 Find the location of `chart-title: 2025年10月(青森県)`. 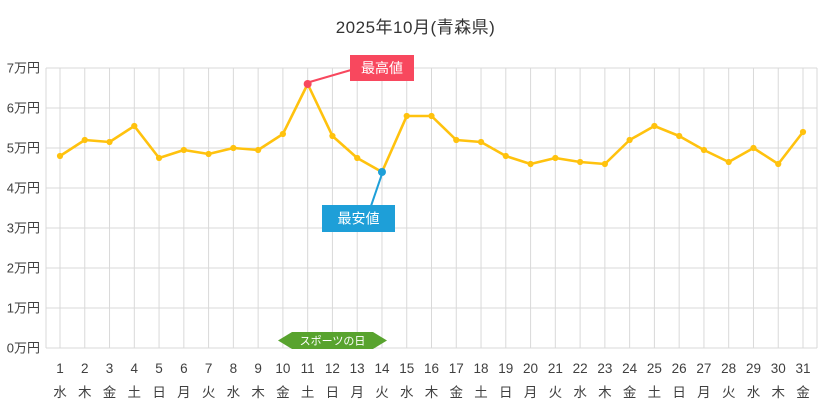

chart-title: 2025年10月(青森県) is located at coordinates (415, 27).